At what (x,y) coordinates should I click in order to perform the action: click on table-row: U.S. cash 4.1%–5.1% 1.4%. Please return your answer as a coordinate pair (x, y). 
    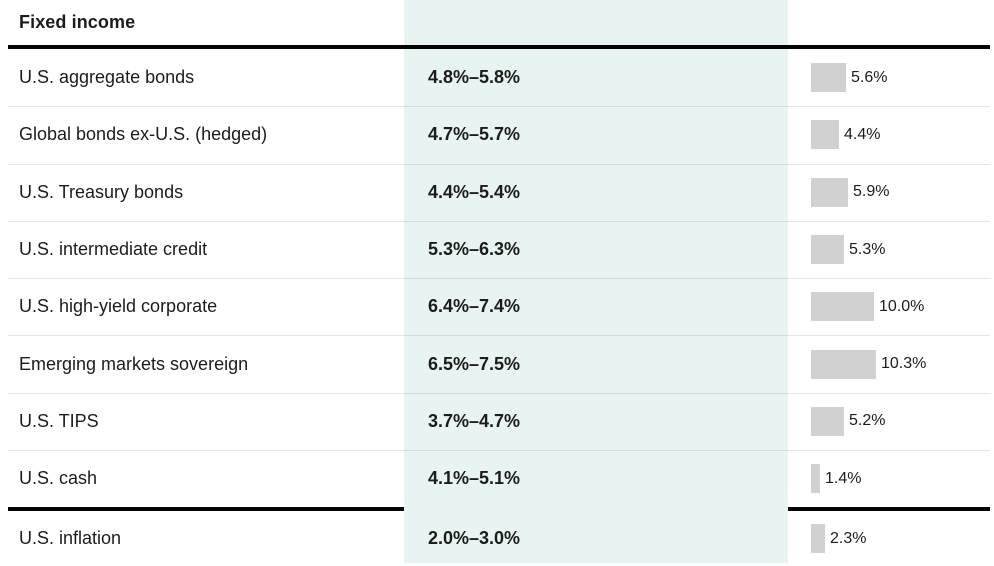
    Looking at the image, I should click on (497, 478).